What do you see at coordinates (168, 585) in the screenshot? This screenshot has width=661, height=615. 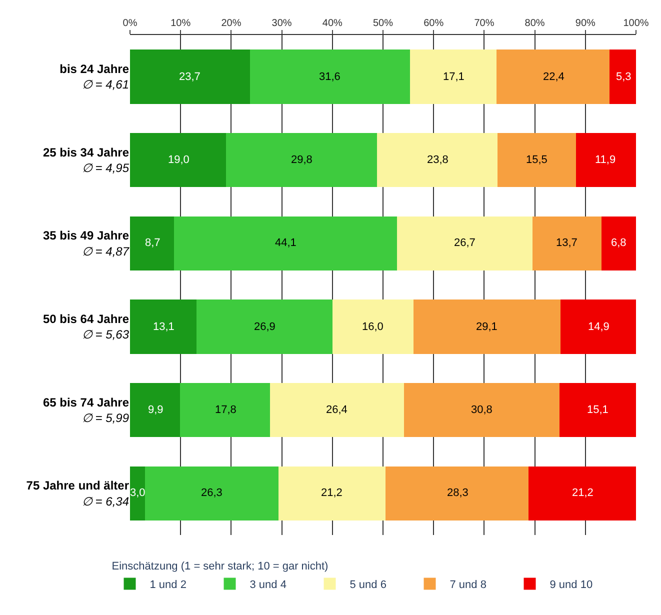 I see `legend-label: 1 und 2` at bounding box center [168, 585].